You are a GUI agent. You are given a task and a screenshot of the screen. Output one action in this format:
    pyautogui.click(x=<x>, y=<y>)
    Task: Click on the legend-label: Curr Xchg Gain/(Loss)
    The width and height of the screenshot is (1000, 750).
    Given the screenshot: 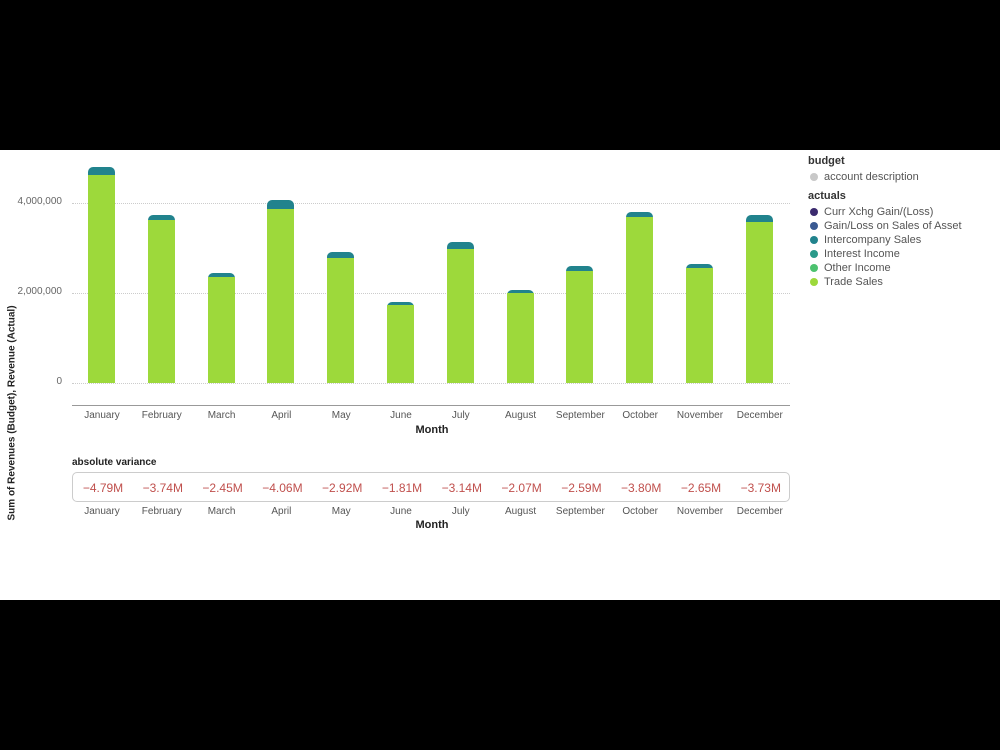 What is the action you would take?
    pyautogui.click(x=879, y=212)
    